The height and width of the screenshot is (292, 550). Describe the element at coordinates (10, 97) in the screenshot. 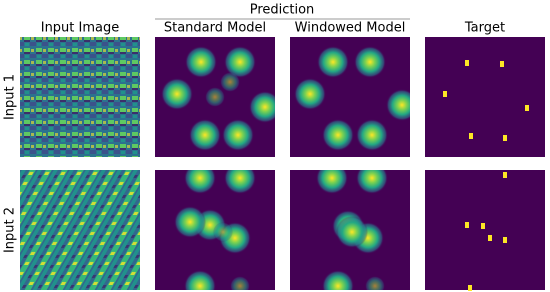

I see `row-label: Input 1` at that location.